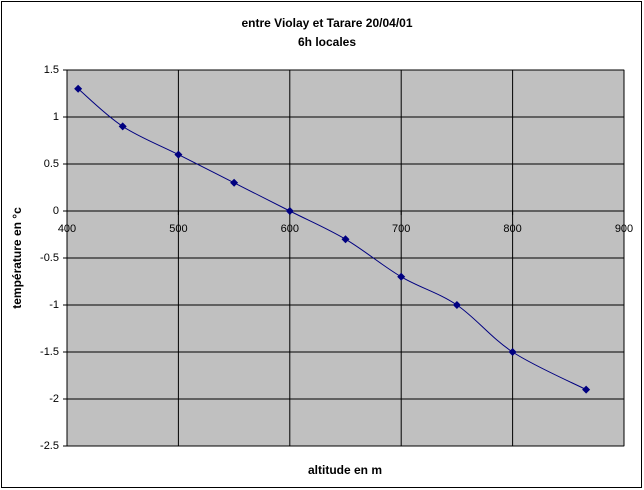 This screenshot has height=490, width=644. Describe the element at coordinates (327, 23) in the screenshot. I see `chart-title: entre Violay et Tarare 20/04/01` at that location.